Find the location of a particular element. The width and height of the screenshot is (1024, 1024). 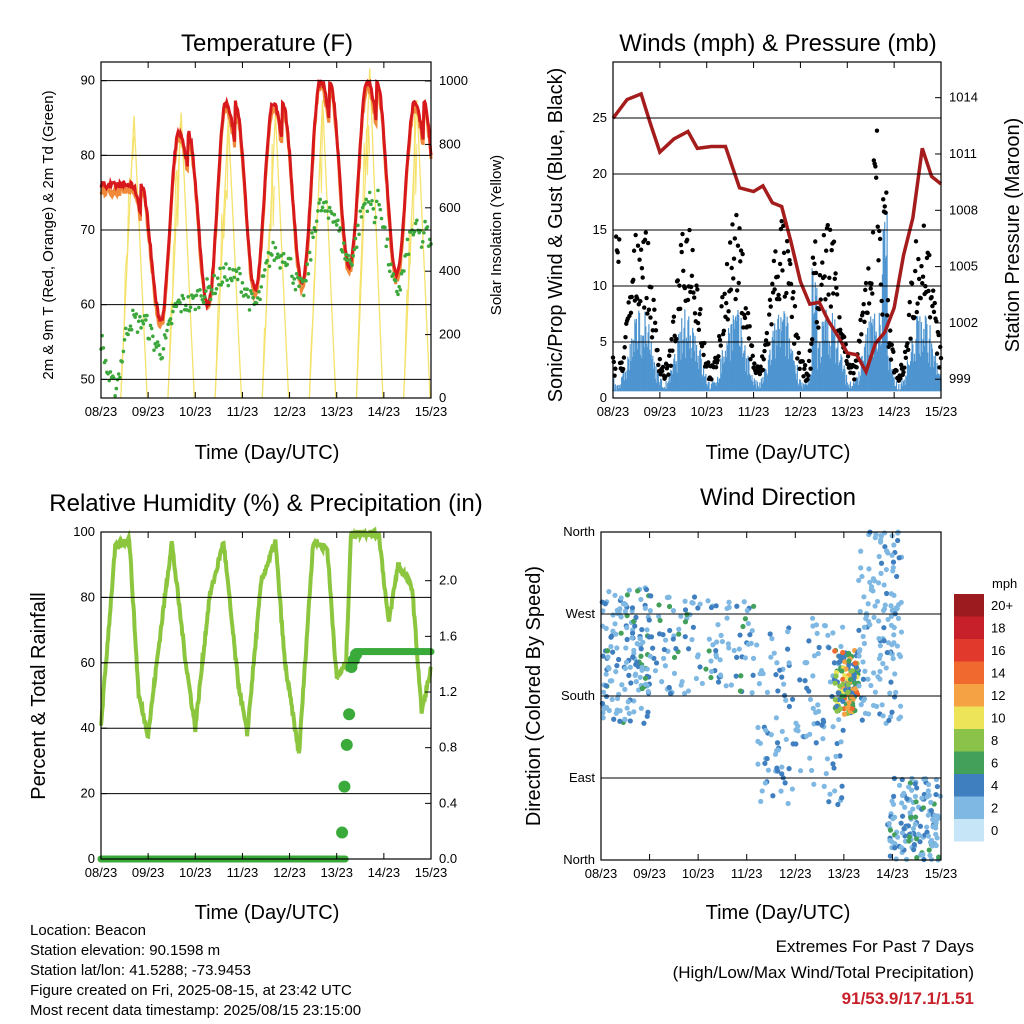

humidity-ytick-right-label: 0.8 is located at coordinates (448, 747).